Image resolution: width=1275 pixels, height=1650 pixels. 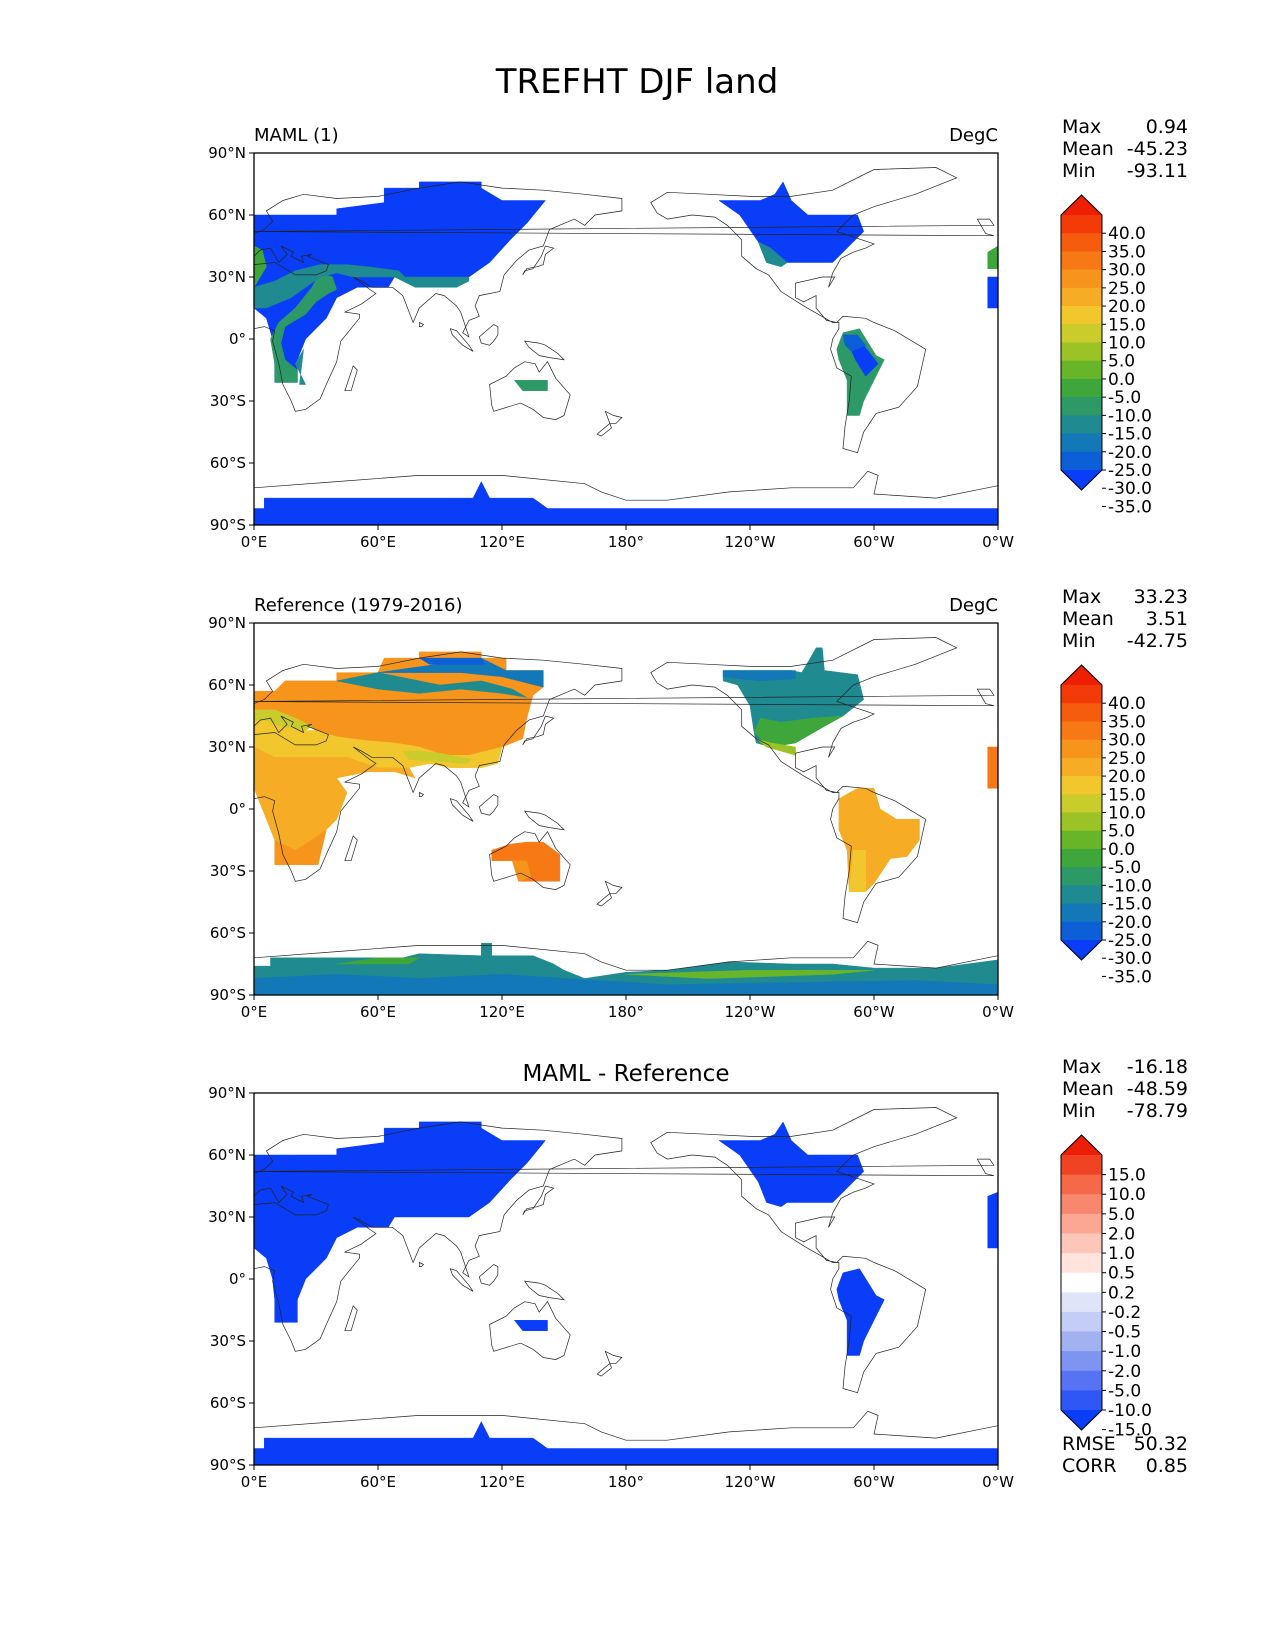 What do you see at coordinates (1121, 1274) in the screenshot?
I see `colorbar-tick-label: 0.5` at bounding box center [1121, 1274].